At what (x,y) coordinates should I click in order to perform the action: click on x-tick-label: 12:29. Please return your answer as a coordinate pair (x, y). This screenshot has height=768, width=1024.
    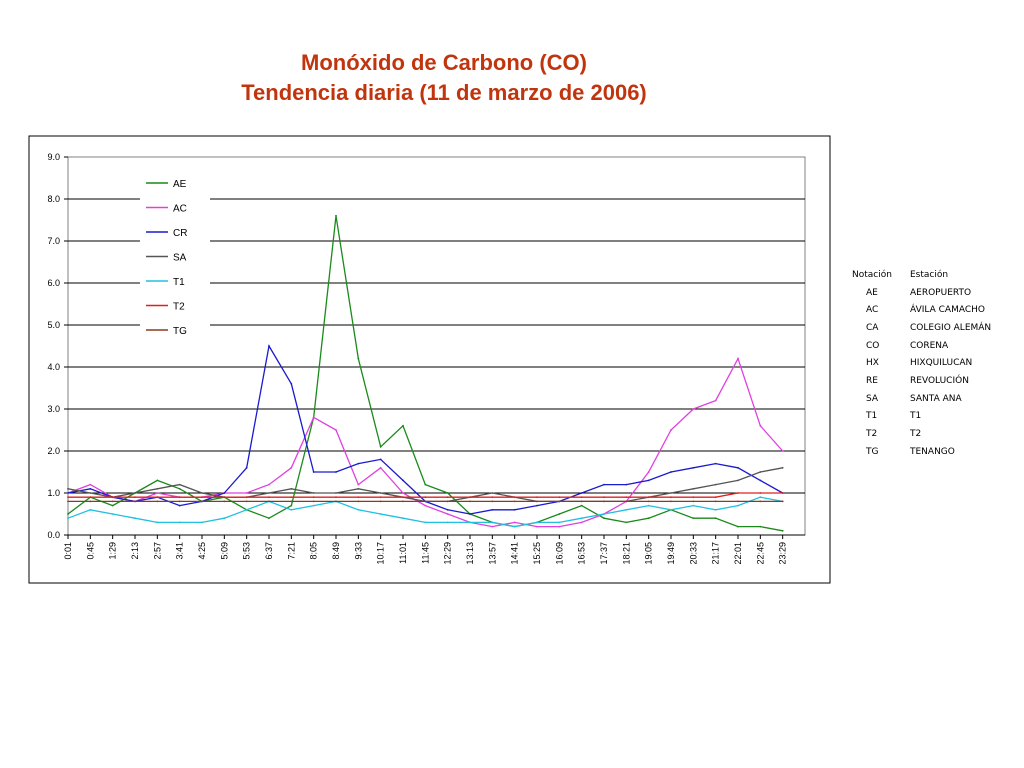
    Looking at the image, I should click on (448, 553).